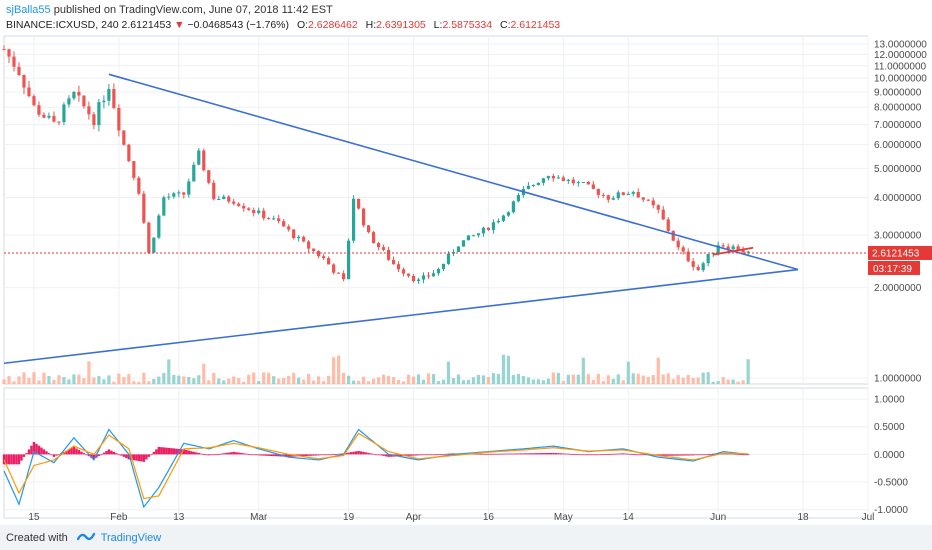  What do you see at coordinates (37, 538) in the screenshot?
I see `created-with-text: Created with` at bounding box center [37, 538].